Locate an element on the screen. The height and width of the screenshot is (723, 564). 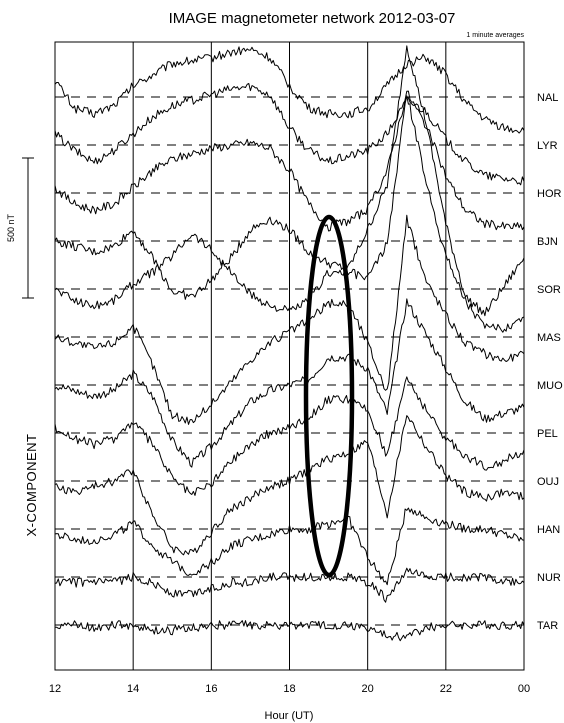
series-line-tar is located at coordinates (289, 631).